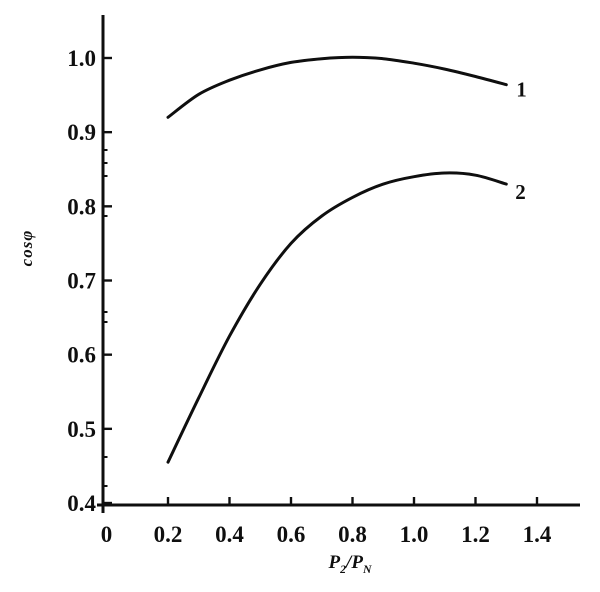  What do you see at coordinates (168, 534) in the screenshot?
I see `x-tick-label: 0.2` at bounding box center [168, 534].